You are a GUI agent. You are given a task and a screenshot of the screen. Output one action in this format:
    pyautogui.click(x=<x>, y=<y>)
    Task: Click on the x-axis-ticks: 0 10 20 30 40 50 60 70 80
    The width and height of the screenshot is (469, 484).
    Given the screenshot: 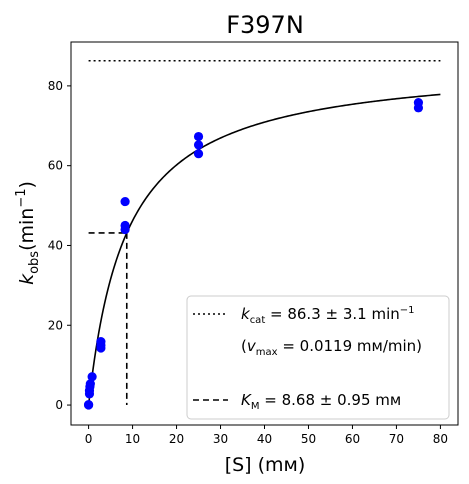 What is the action you would take?
    pyautogui.click(x=266, y=435)
    